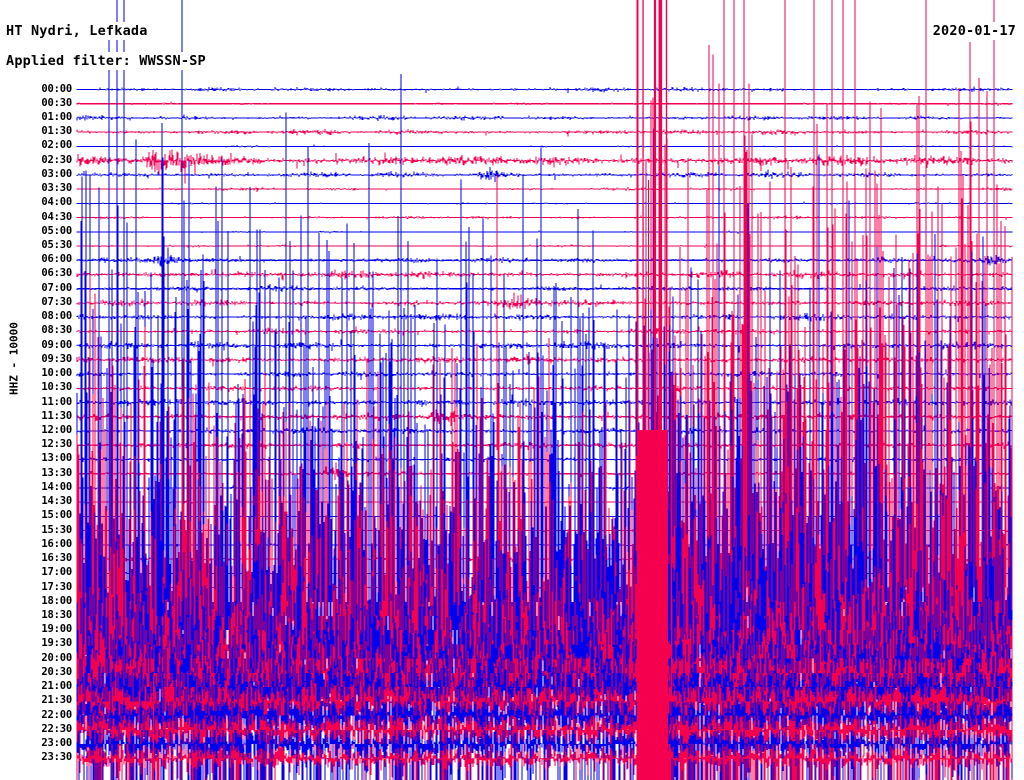 The height and width of the screenshot is (780, 1024). What do you see at coordinates (56, 458) in the screenshot?
I see `time-tick-13-00: 13:00` at bounding box center [56, 458].